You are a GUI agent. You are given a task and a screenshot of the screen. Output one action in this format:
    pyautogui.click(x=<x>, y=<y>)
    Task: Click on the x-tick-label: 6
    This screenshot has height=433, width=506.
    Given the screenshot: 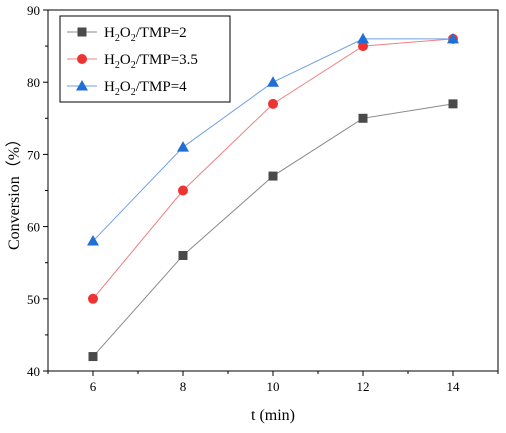 What is the action you would take?
    pyautogui.click(x=93, y=386)
    